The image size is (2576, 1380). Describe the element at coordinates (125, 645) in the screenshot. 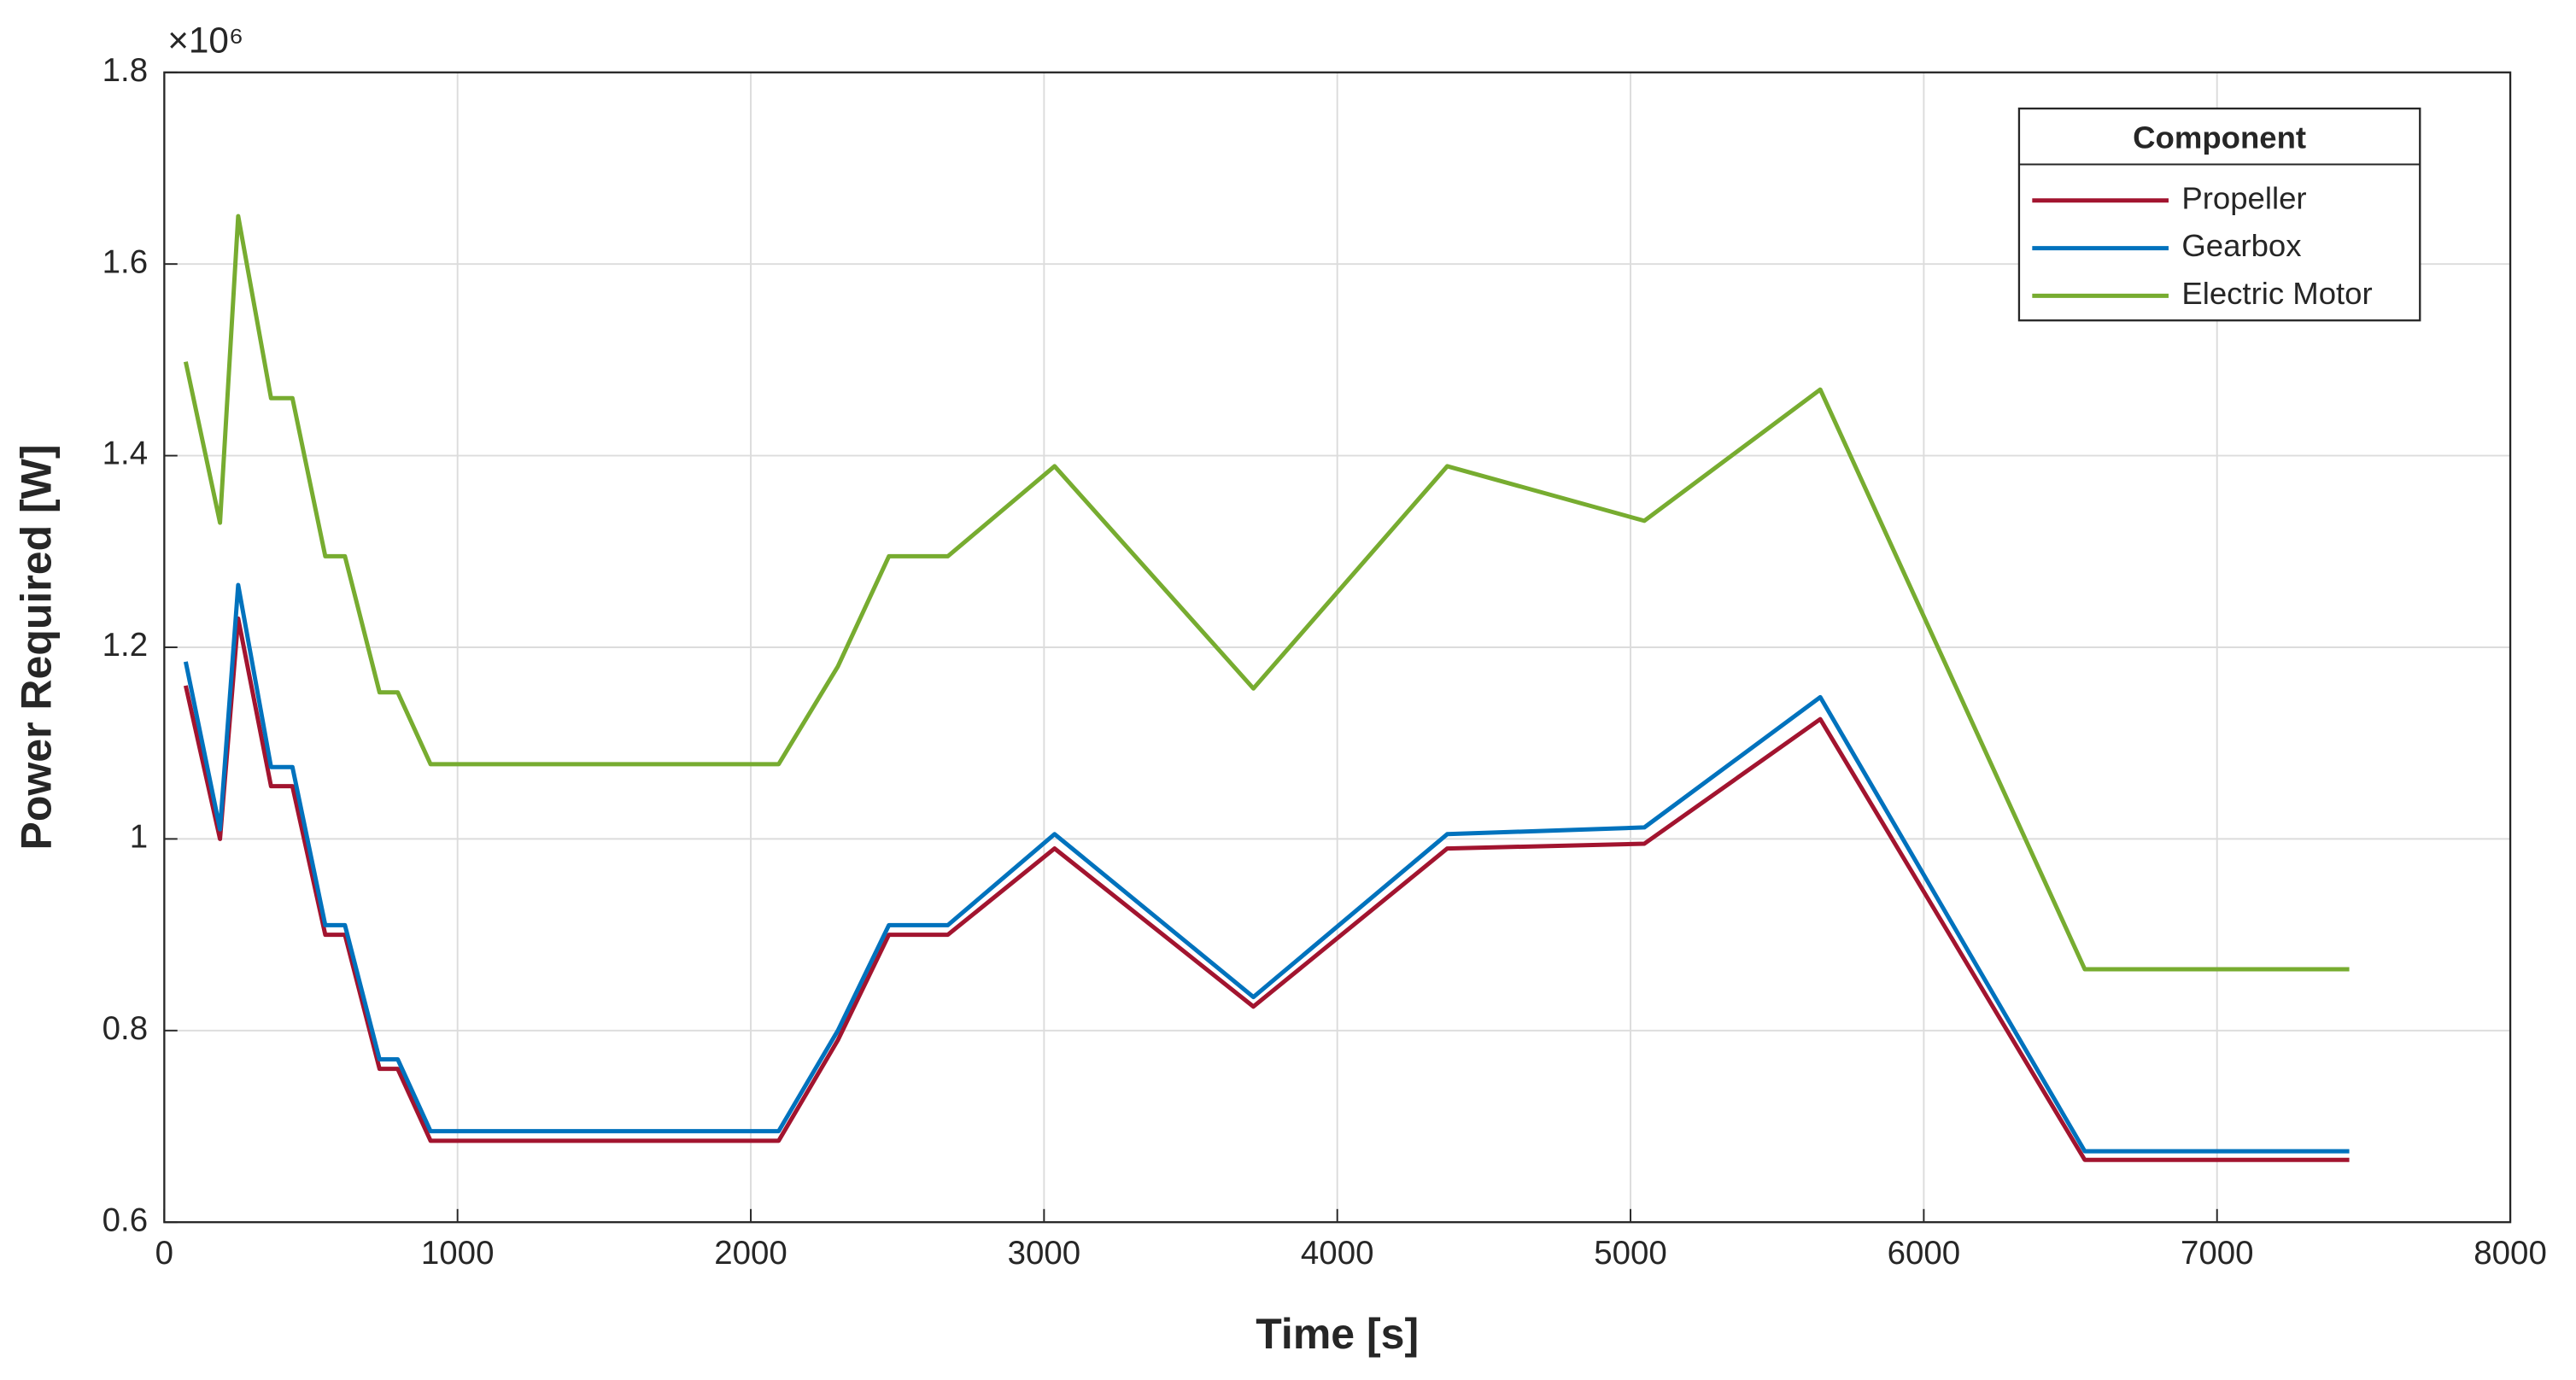

I see `y-tick-label: 1.2` at that location.